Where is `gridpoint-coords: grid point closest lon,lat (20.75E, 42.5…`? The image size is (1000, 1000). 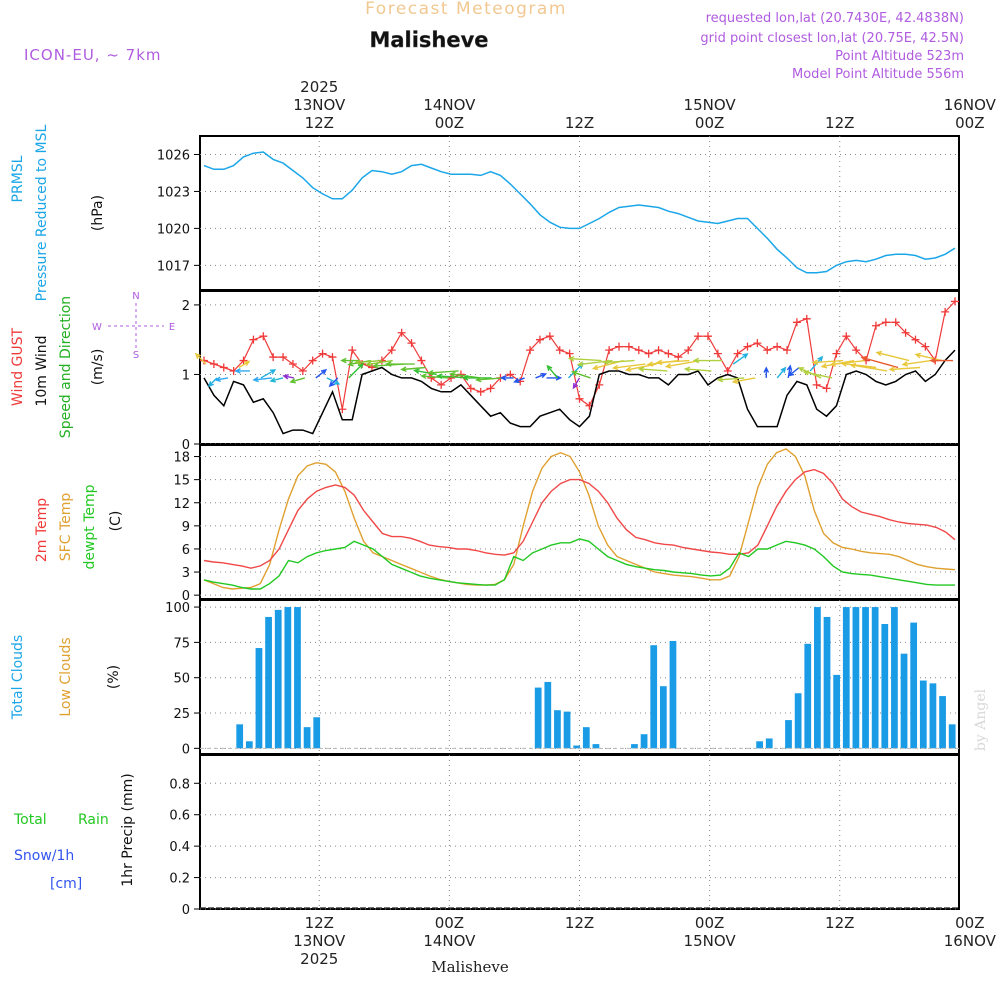 gridpoint-coords: grid point closest lon,lat (20.75E, 42.5… is located at coordinates (832, 38).